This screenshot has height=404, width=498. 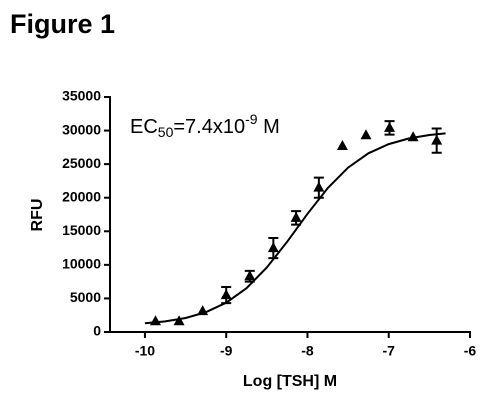 What do you see at coordinates (81, 196) in the screenshot?
I see `y-tick-label: 20000` at bounding box center [81, 196].